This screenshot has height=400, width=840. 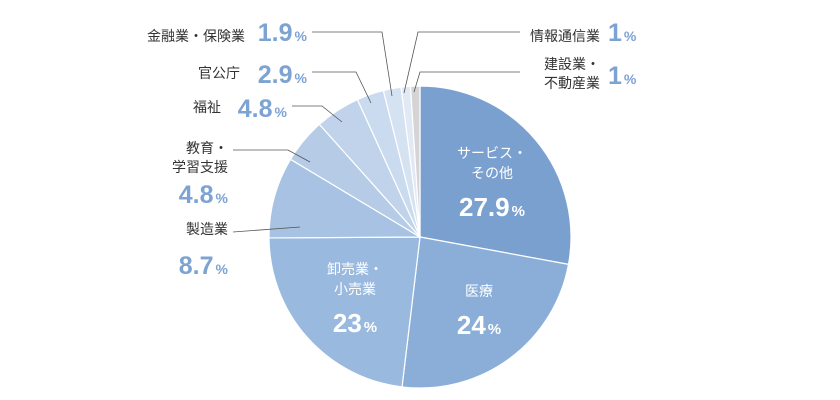 I want to click on slice-10-wedge, so click(x=415, y=161).